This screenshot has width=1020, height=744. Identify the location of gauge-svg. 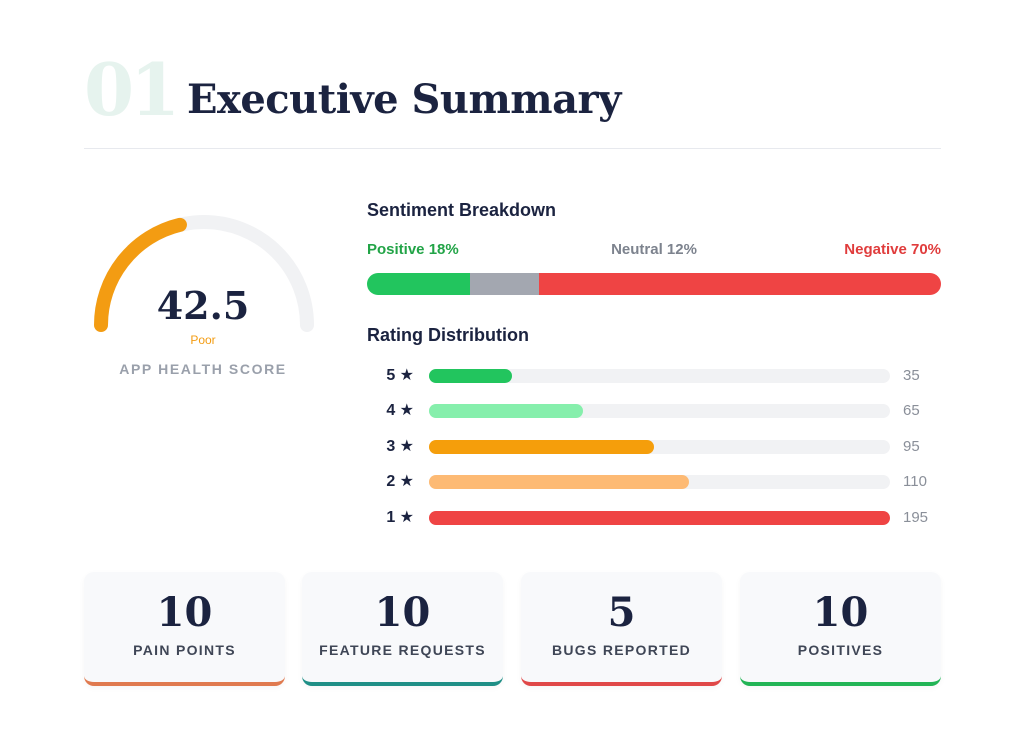
(204, 273).